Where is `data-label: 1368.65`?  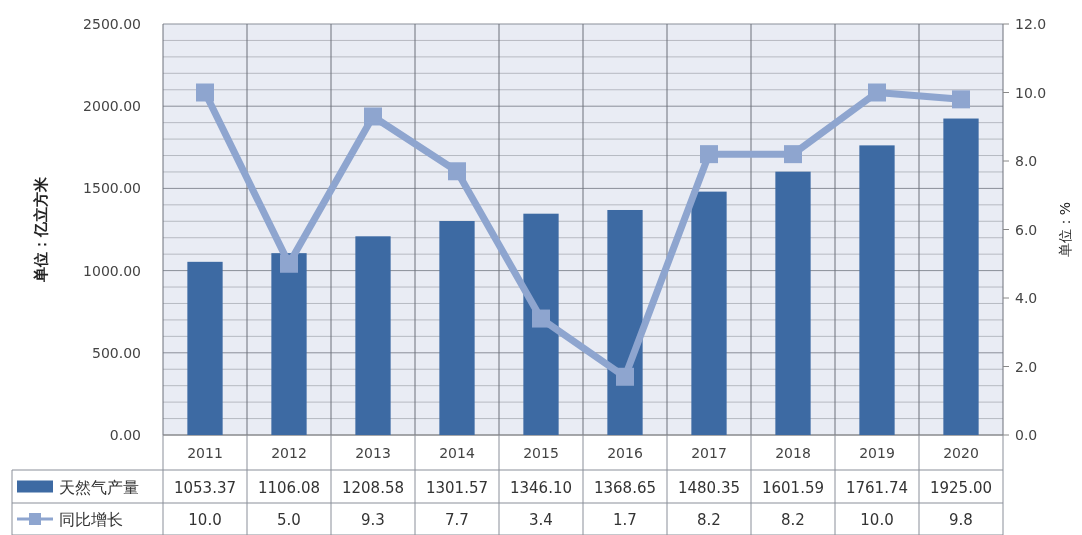 data-label: 1368.65 is located at coordinates (625, 487).